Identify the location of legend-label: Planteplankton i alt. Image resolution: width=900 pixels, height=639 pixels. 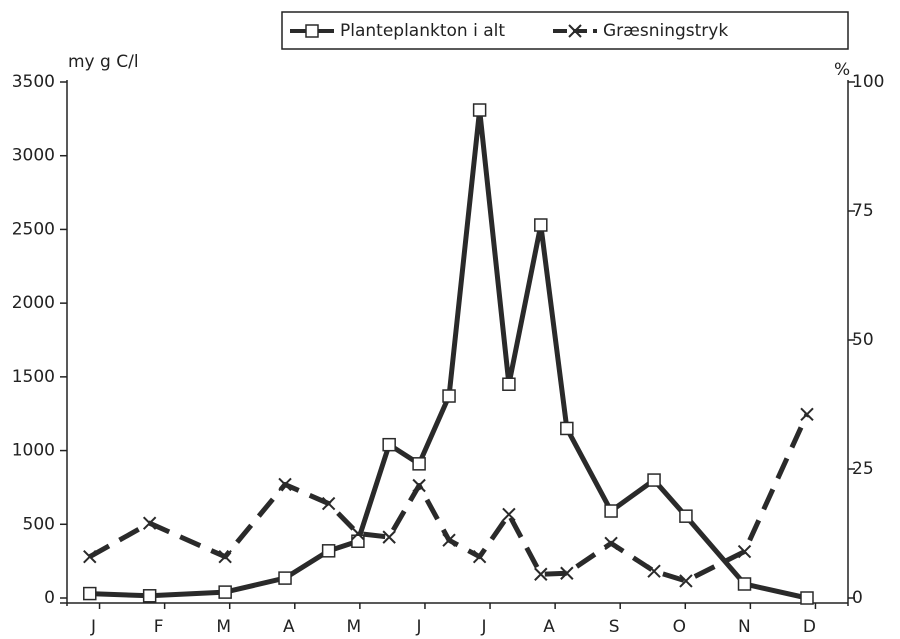
(422, 31).